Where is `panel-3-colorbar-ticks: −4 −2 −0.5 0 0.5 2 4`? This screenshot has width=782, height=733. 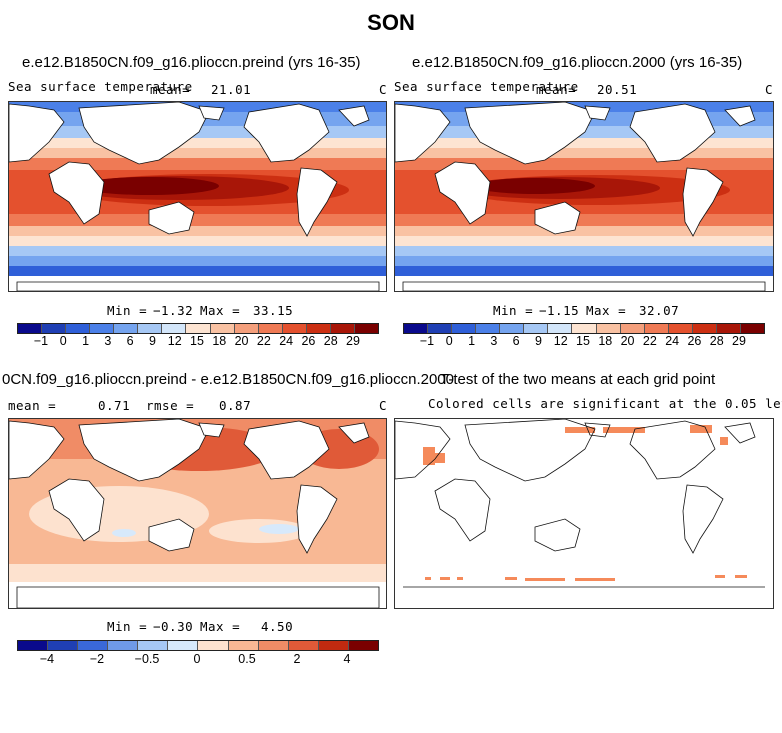 panel-3-colorbar-ticks: −4 −2 −0.5 0 0.5 2 4 is located at coordinates (197, 660).